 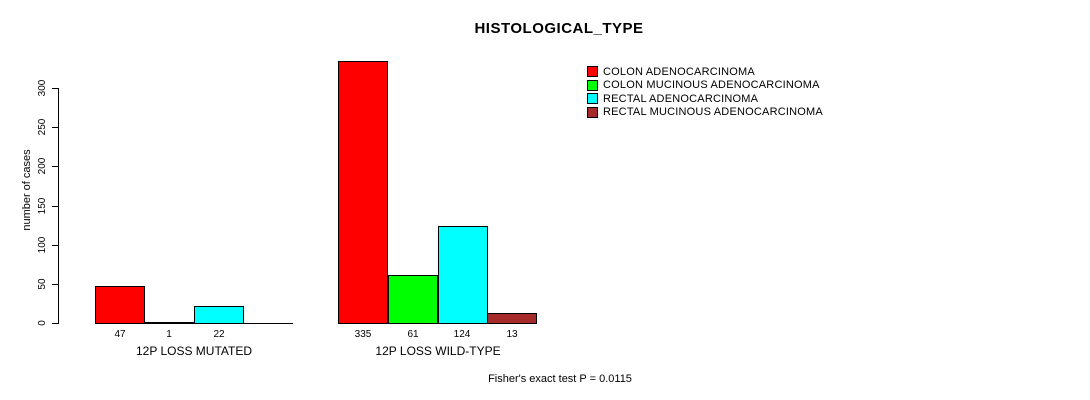 I want to click on bar-value-label: 47, so click(x=120, y=334).